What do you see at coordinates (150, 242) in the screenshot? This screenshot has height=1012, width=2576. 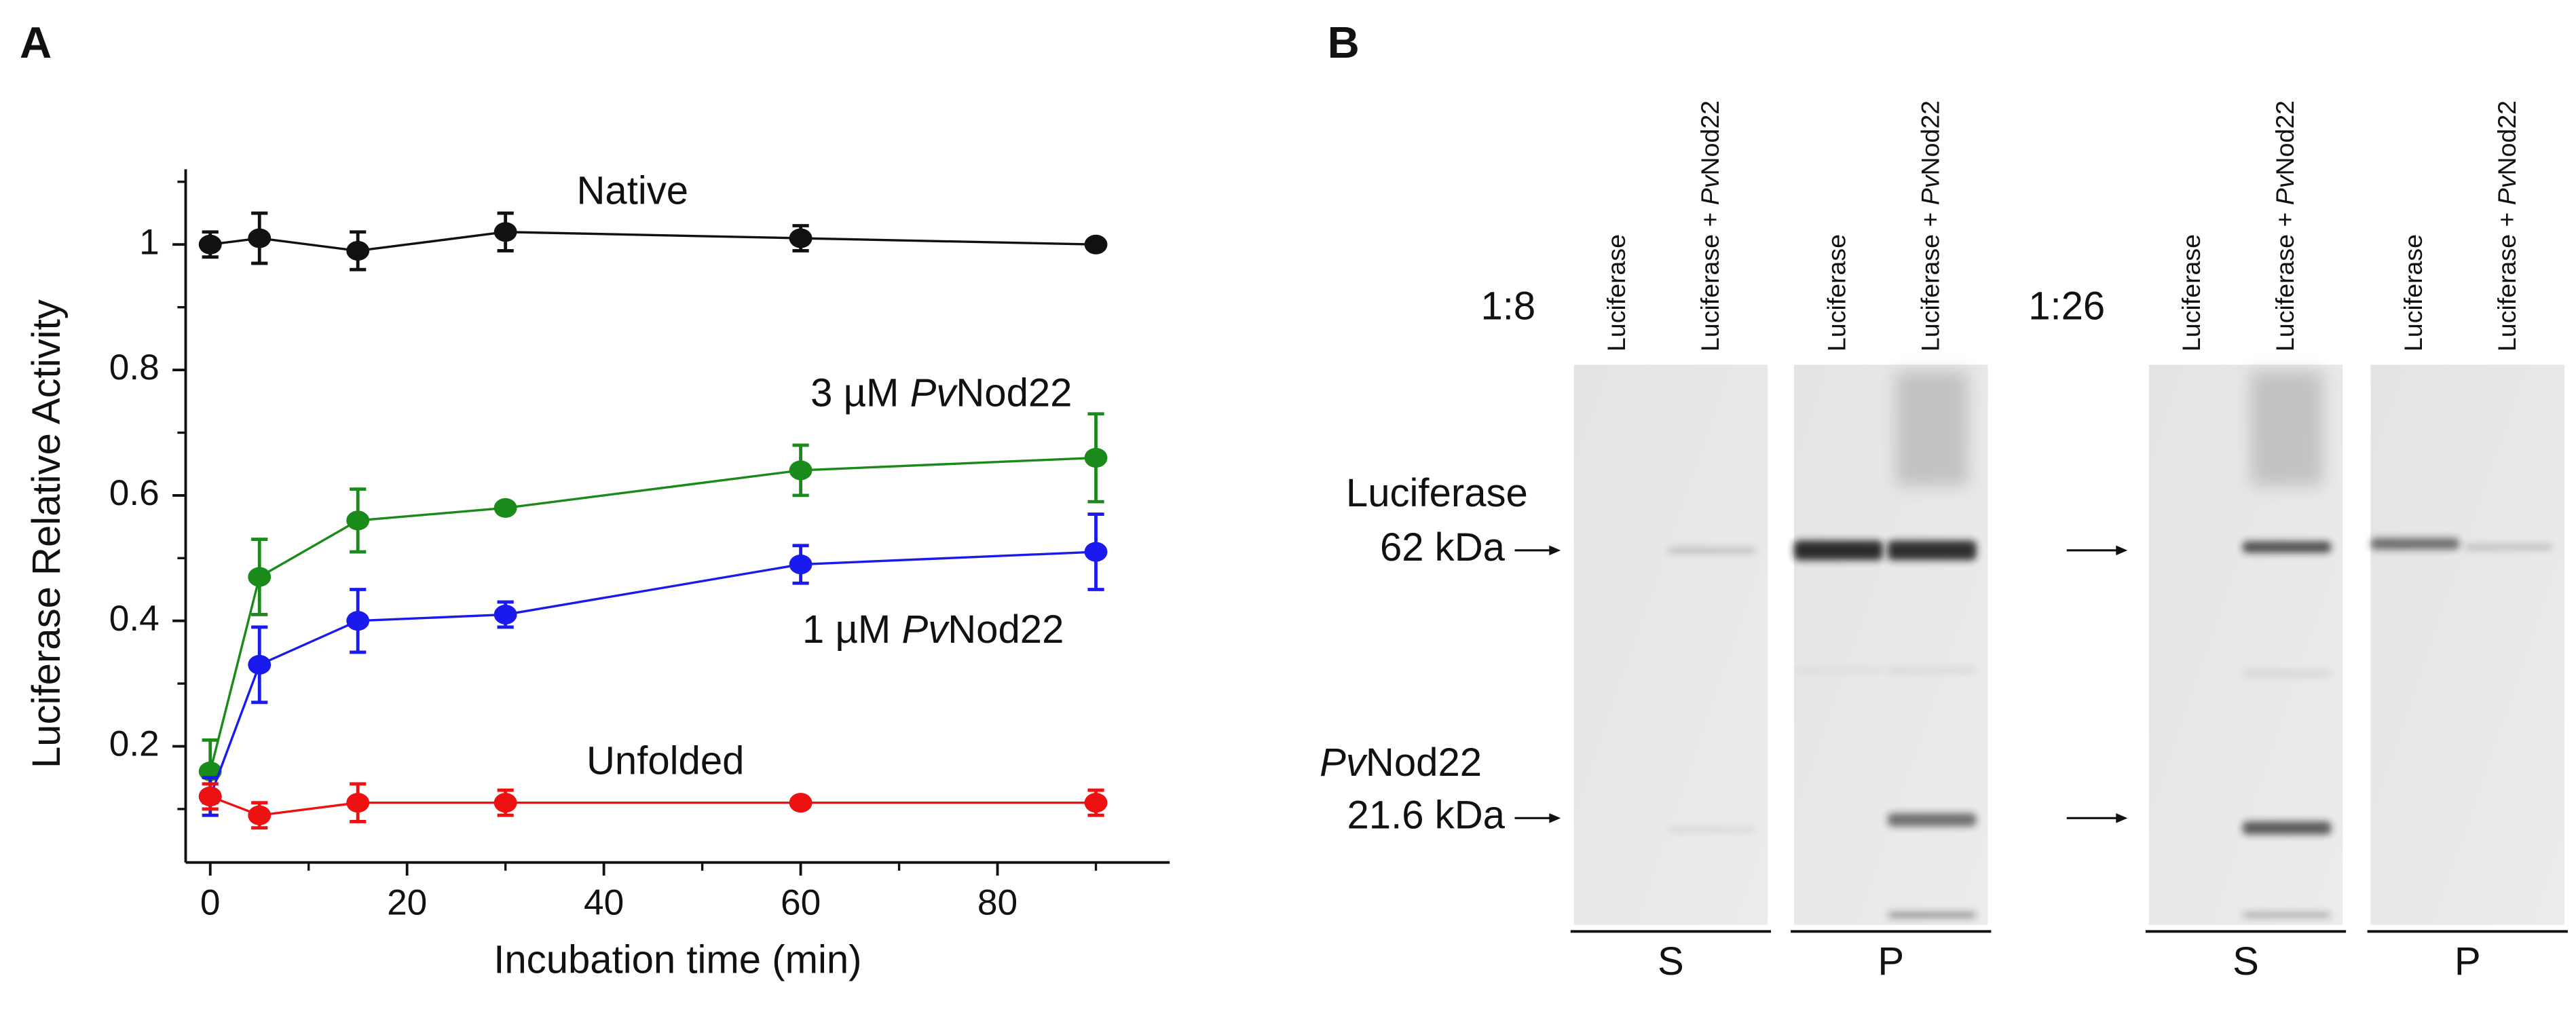 I see `y-tick-label: 1` at bounding box center [150, 242].